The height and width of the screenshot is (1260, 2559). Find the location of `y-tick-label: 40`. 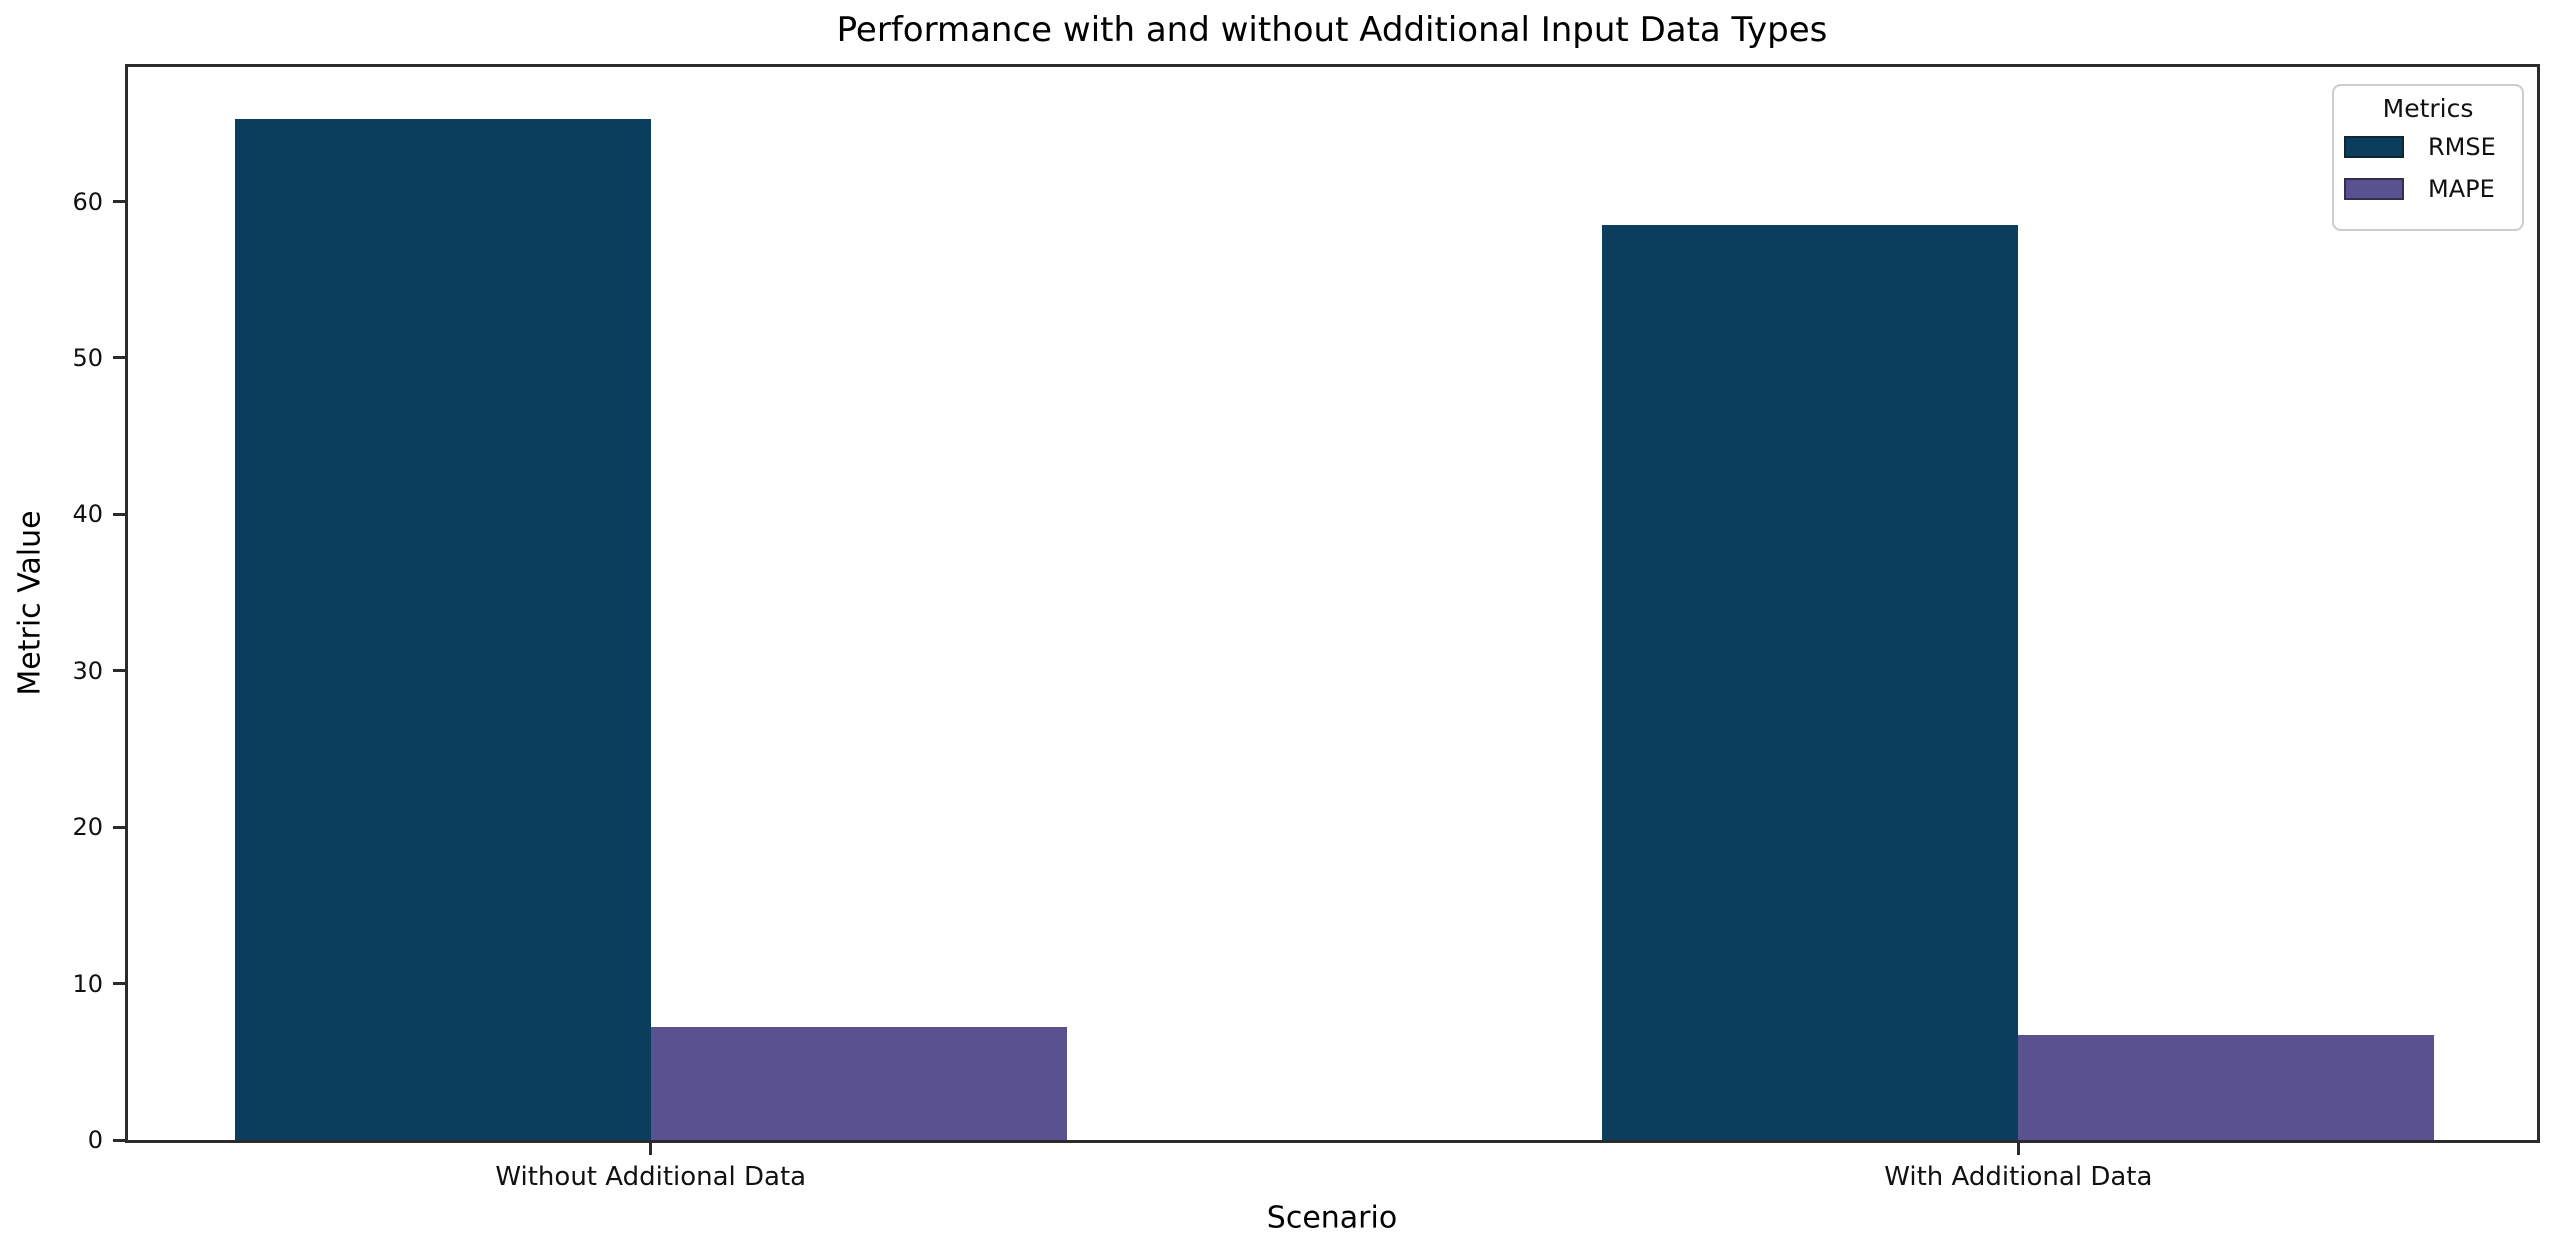

y-tick-label: 40 is located at coordinates (87, 514).